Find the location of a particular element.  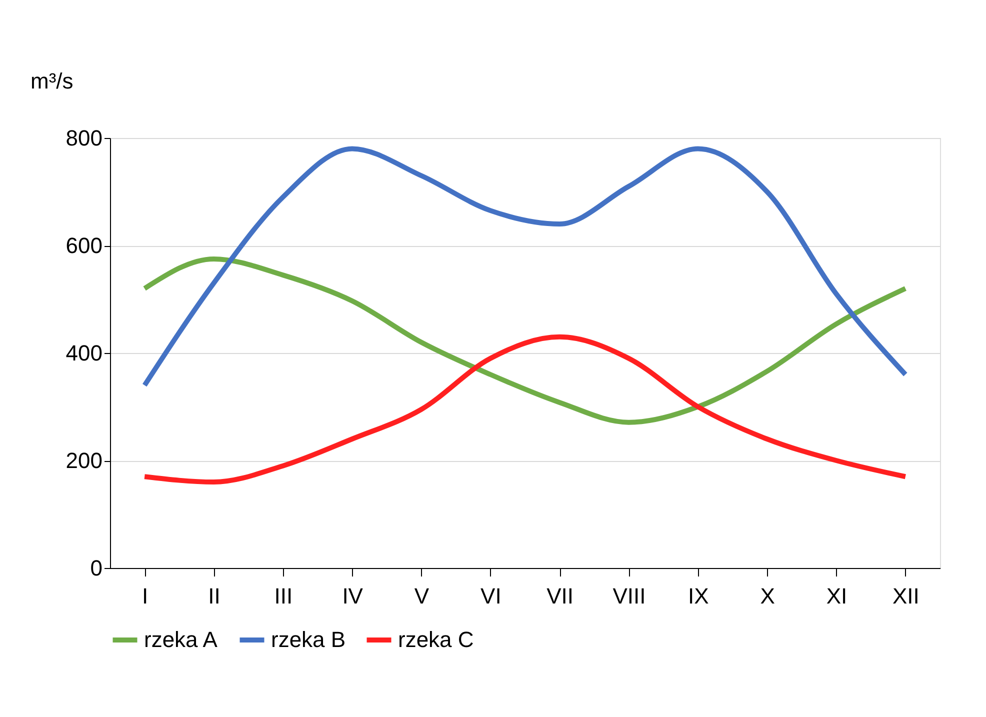

x-tick-label: VII is located at coordinates (560, 596).